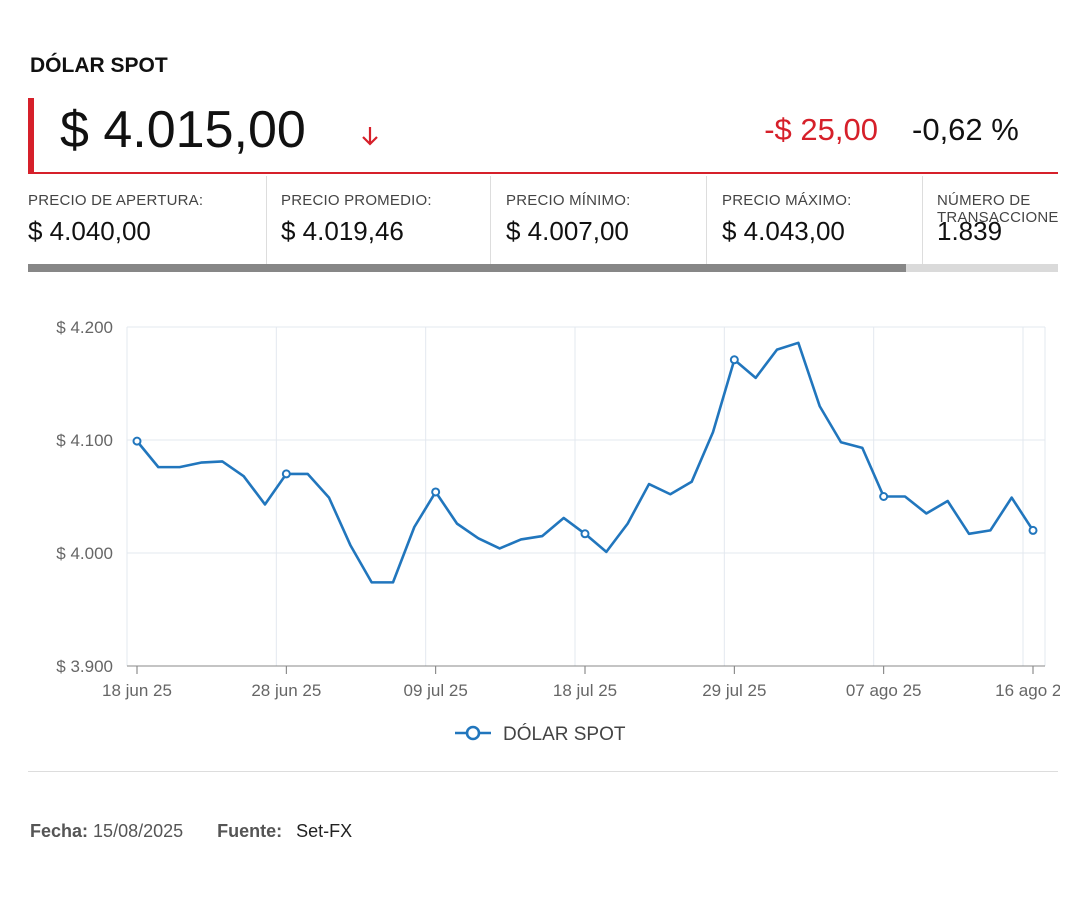 This screenshot has width=1080, height=900. Describe the element at coordinates (31, 136) in the screenshot. I see `accent-bar` at that location.